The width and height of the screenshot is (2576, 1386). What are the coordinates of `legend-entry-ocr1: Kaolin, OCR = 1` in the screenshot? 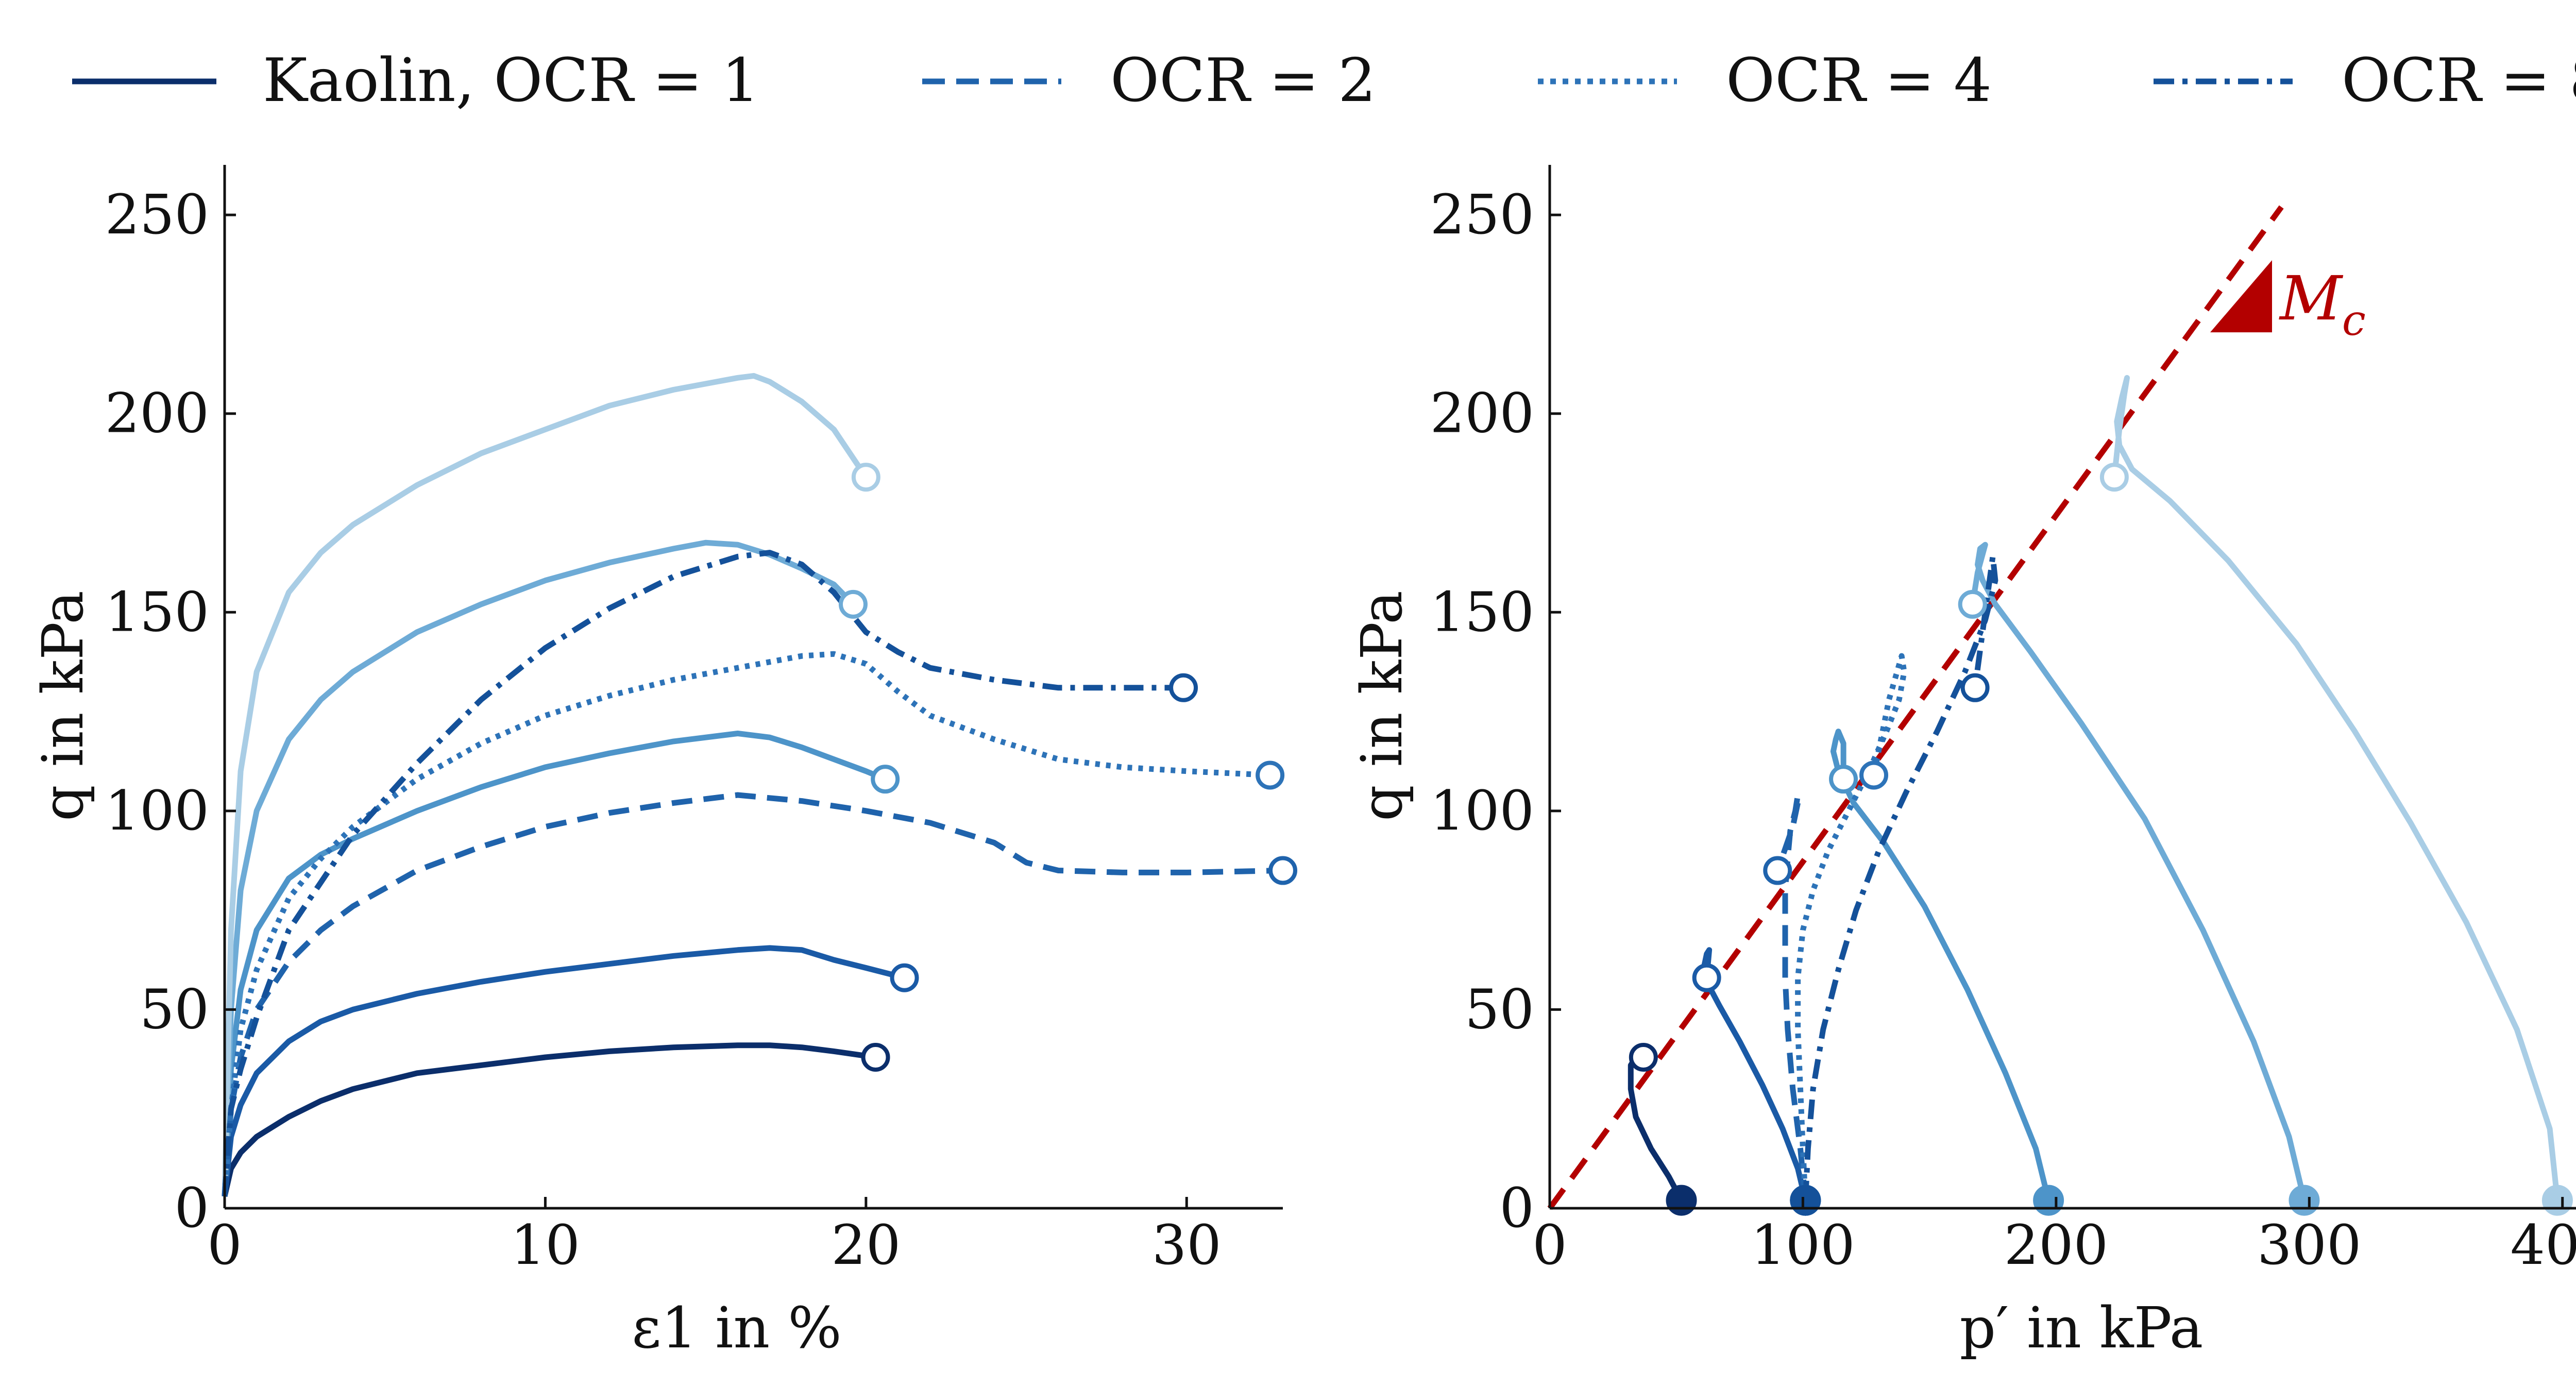 It's located at (415, 80).